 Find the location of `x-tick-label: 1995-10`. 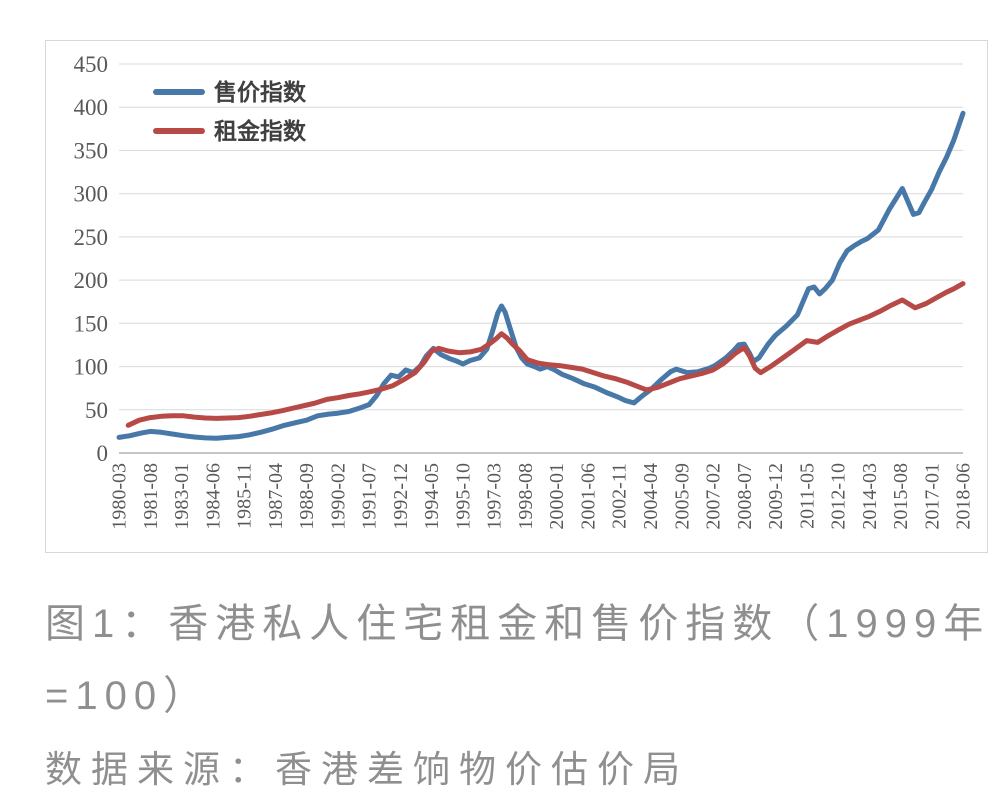

x-tick-label: 1995-10 is located at coordinates (464, 496).